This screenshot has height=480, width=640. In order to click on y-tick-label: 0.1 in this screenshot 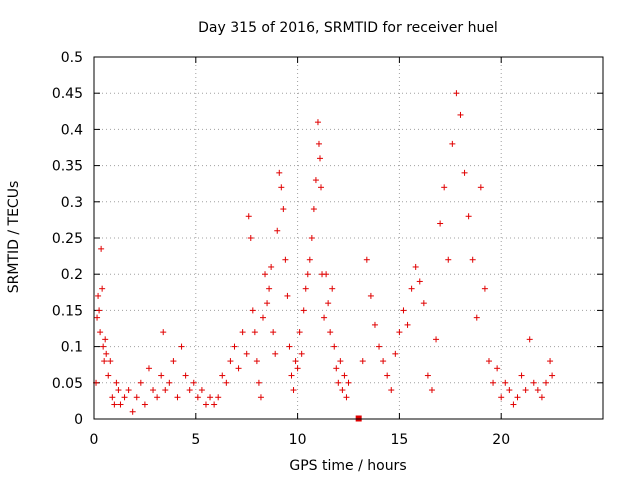, I will do `click(72, 348)`.